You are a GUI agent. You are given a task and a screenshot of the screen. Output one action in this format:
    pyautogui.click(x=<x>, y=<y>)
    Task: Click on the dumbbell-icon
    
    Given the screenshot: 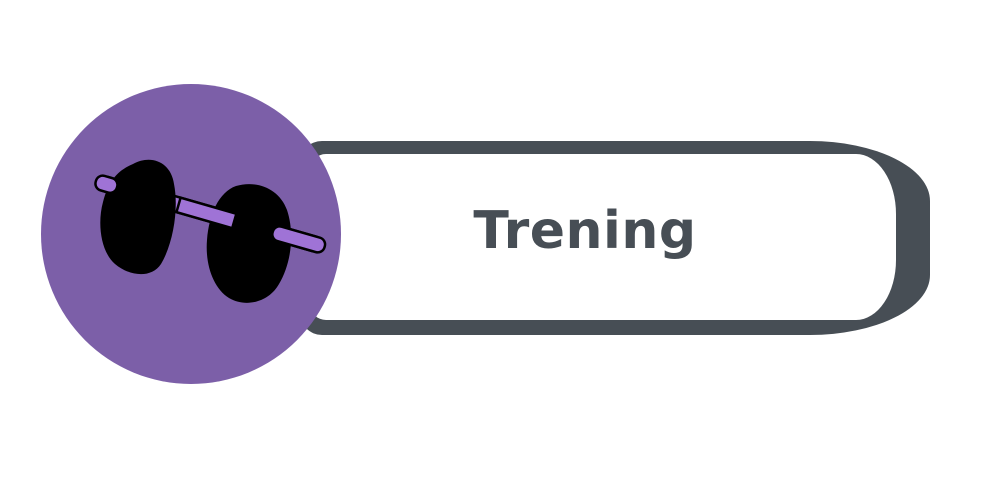 What is the action you would take?
    pyautogui.click(x=210, y=231)
    